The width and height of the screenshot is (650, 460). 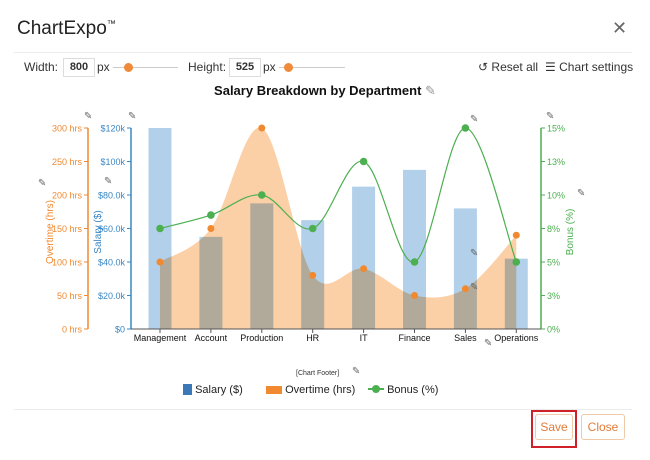 I want to click on salary-bar, so click(x=414, y=249).